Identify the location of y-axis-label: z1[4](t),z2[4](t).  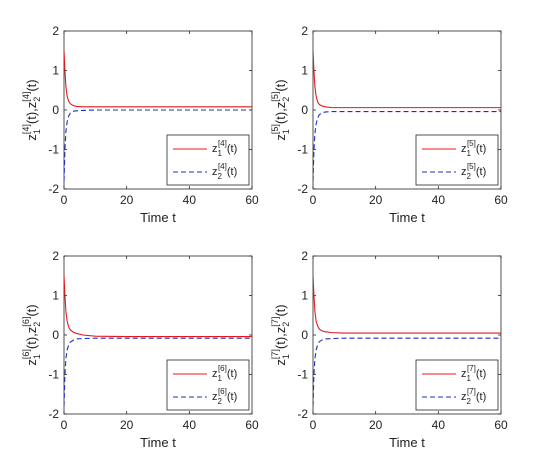
(31, 109).